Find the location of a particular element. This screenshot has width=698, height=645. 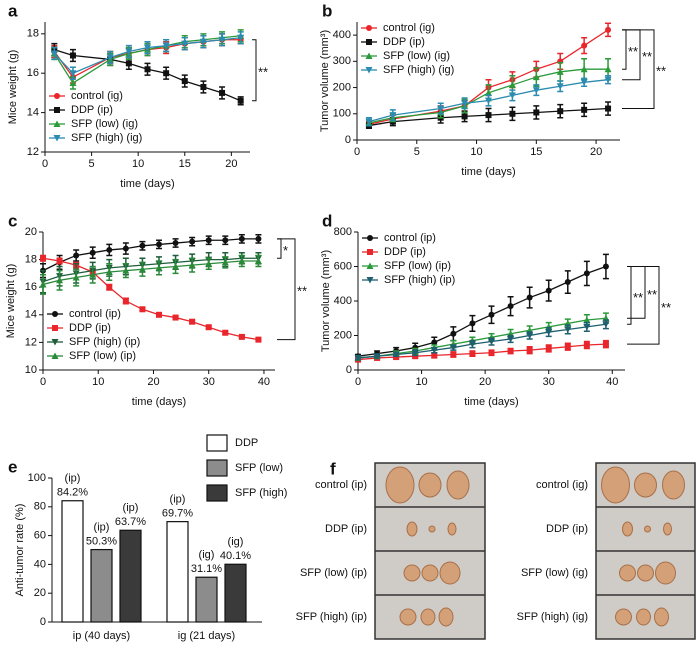

legend-label: SFP (low) (ip) is located at coordinates (102, 356).